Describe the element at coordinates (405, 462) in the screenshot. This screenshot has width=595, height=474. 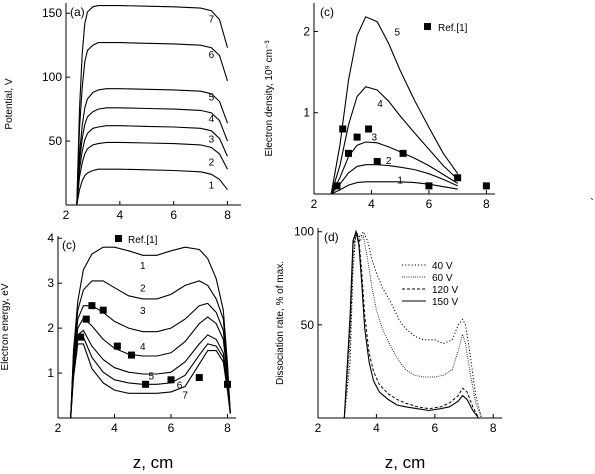
I see `bottom-xlabel-right: z, cm` at that location.